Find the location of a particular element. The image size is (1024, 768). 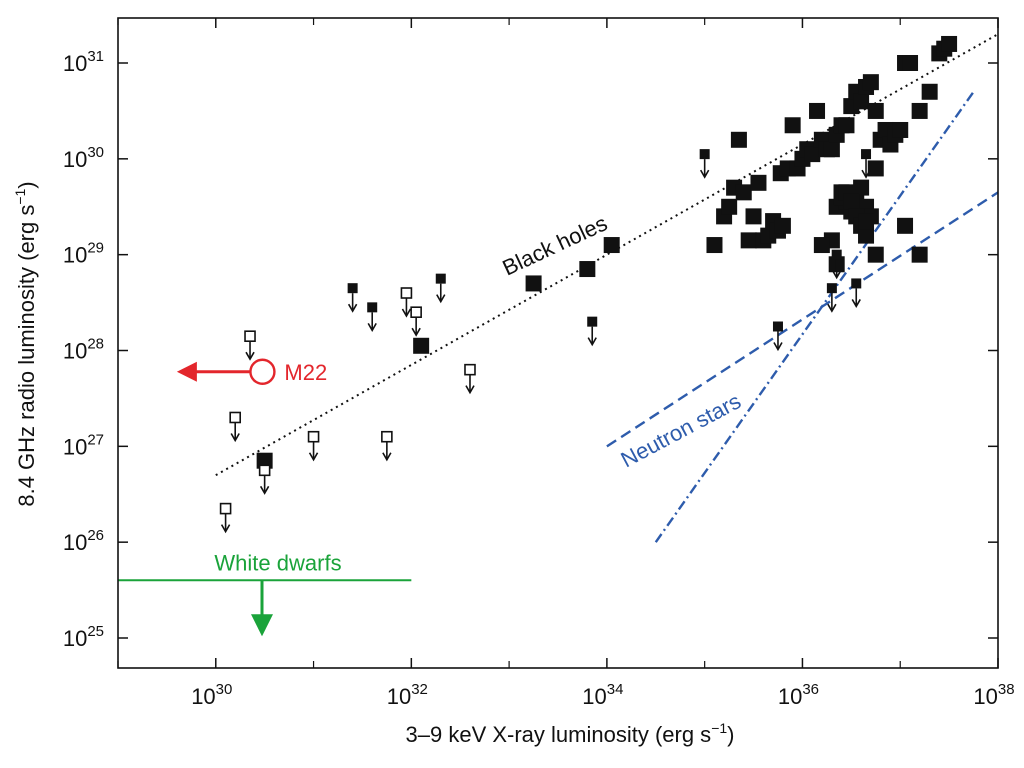

y-tick-label: 1025 is located at coordinates (83, 637).